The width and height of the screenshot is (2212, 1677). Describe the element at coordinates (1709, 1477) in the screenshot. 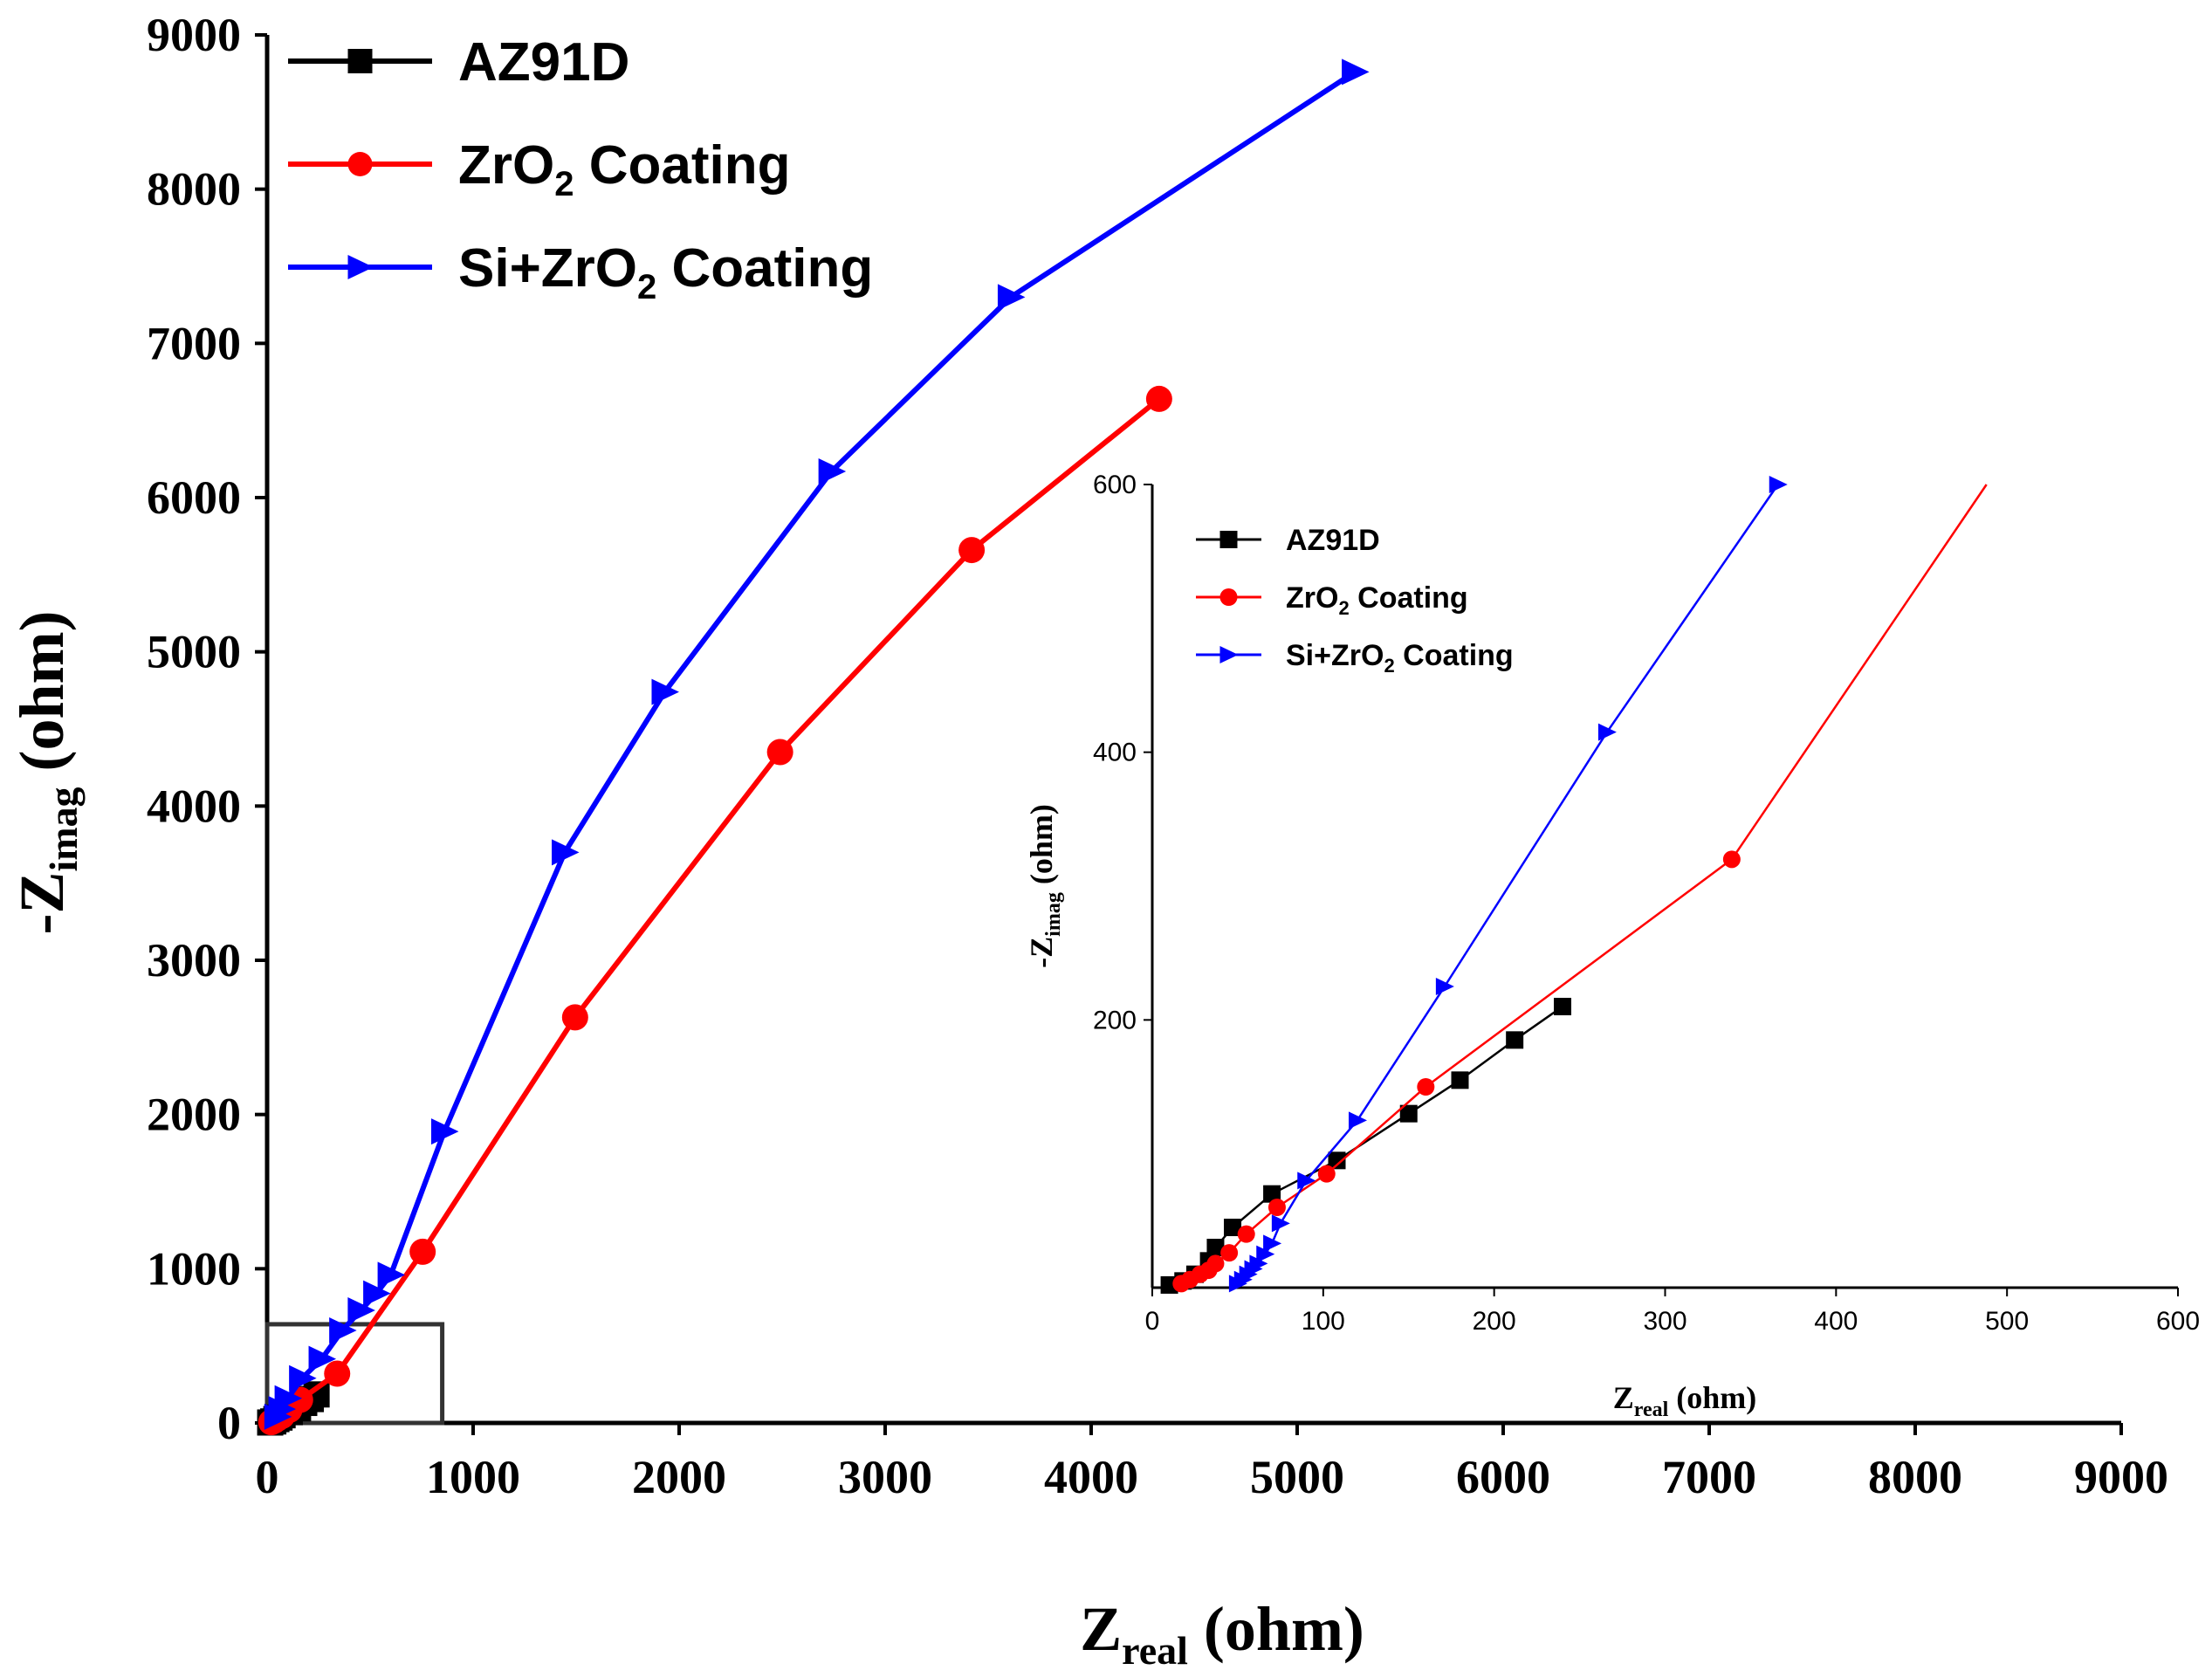

I see `x-tick-label: 7000` at that location.